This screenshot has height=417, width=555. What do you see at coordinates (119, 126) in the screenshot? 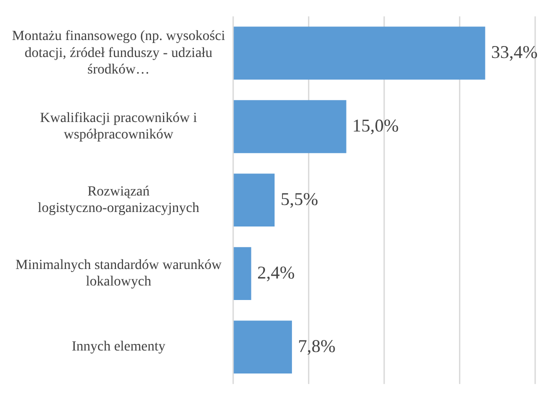
I see `y-tick-label: Kwalifikacji pracowników i współpracowników` at bounding box center [119, 126].